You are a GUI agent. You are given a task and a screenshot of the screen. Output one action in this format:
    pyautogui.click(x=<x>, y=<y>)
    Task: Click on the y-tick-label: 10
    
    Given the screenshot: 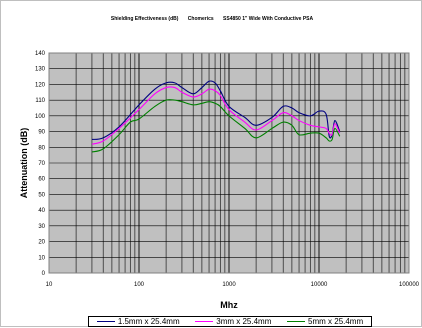 What is the action you would take?
    pyautogui.click(x=41, y=258)
    